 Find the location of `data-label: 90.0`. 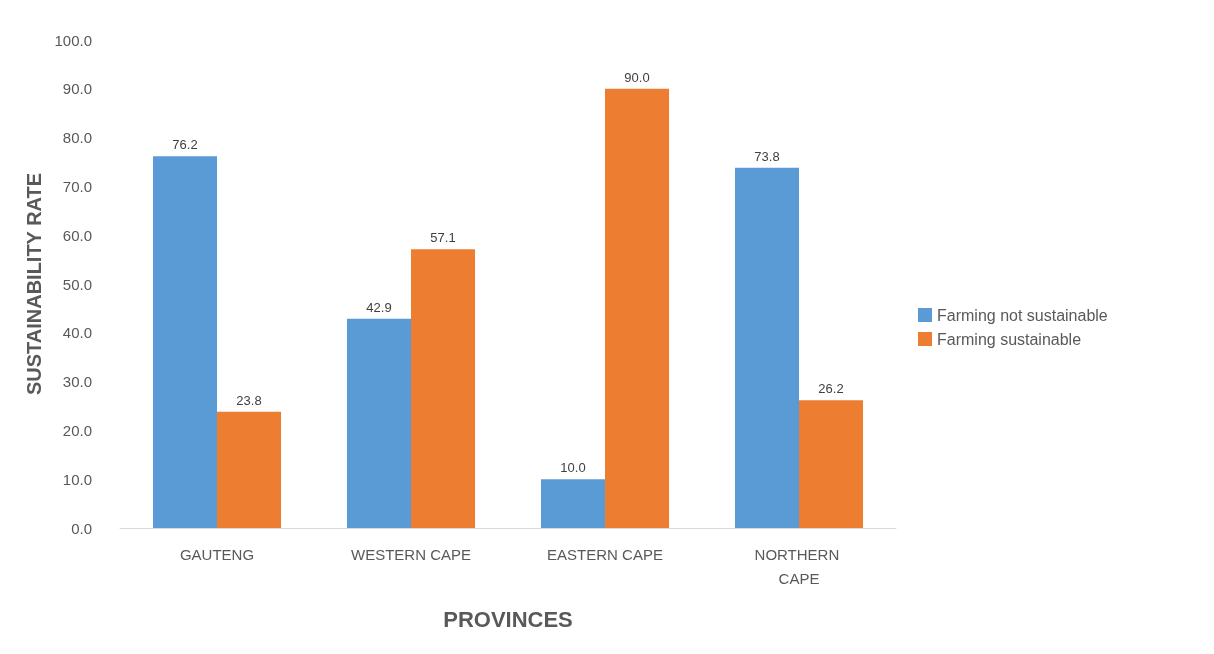

data-label: 90.0 is located at coordinates (637, 77).